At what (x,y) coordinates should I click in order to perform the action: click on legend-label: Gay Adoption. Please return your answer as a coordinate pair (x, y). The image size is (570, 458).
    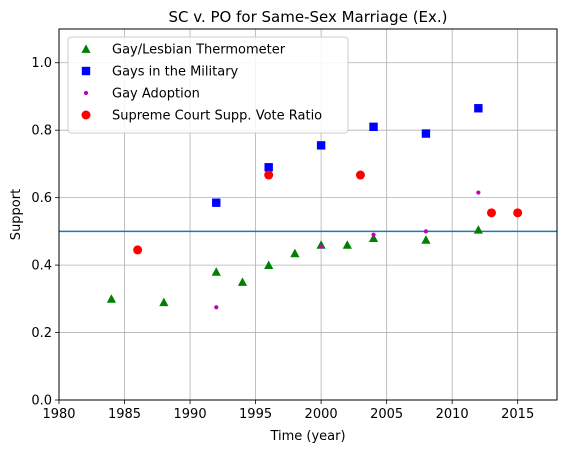
    Looking at the image, I should click on (156, 94).